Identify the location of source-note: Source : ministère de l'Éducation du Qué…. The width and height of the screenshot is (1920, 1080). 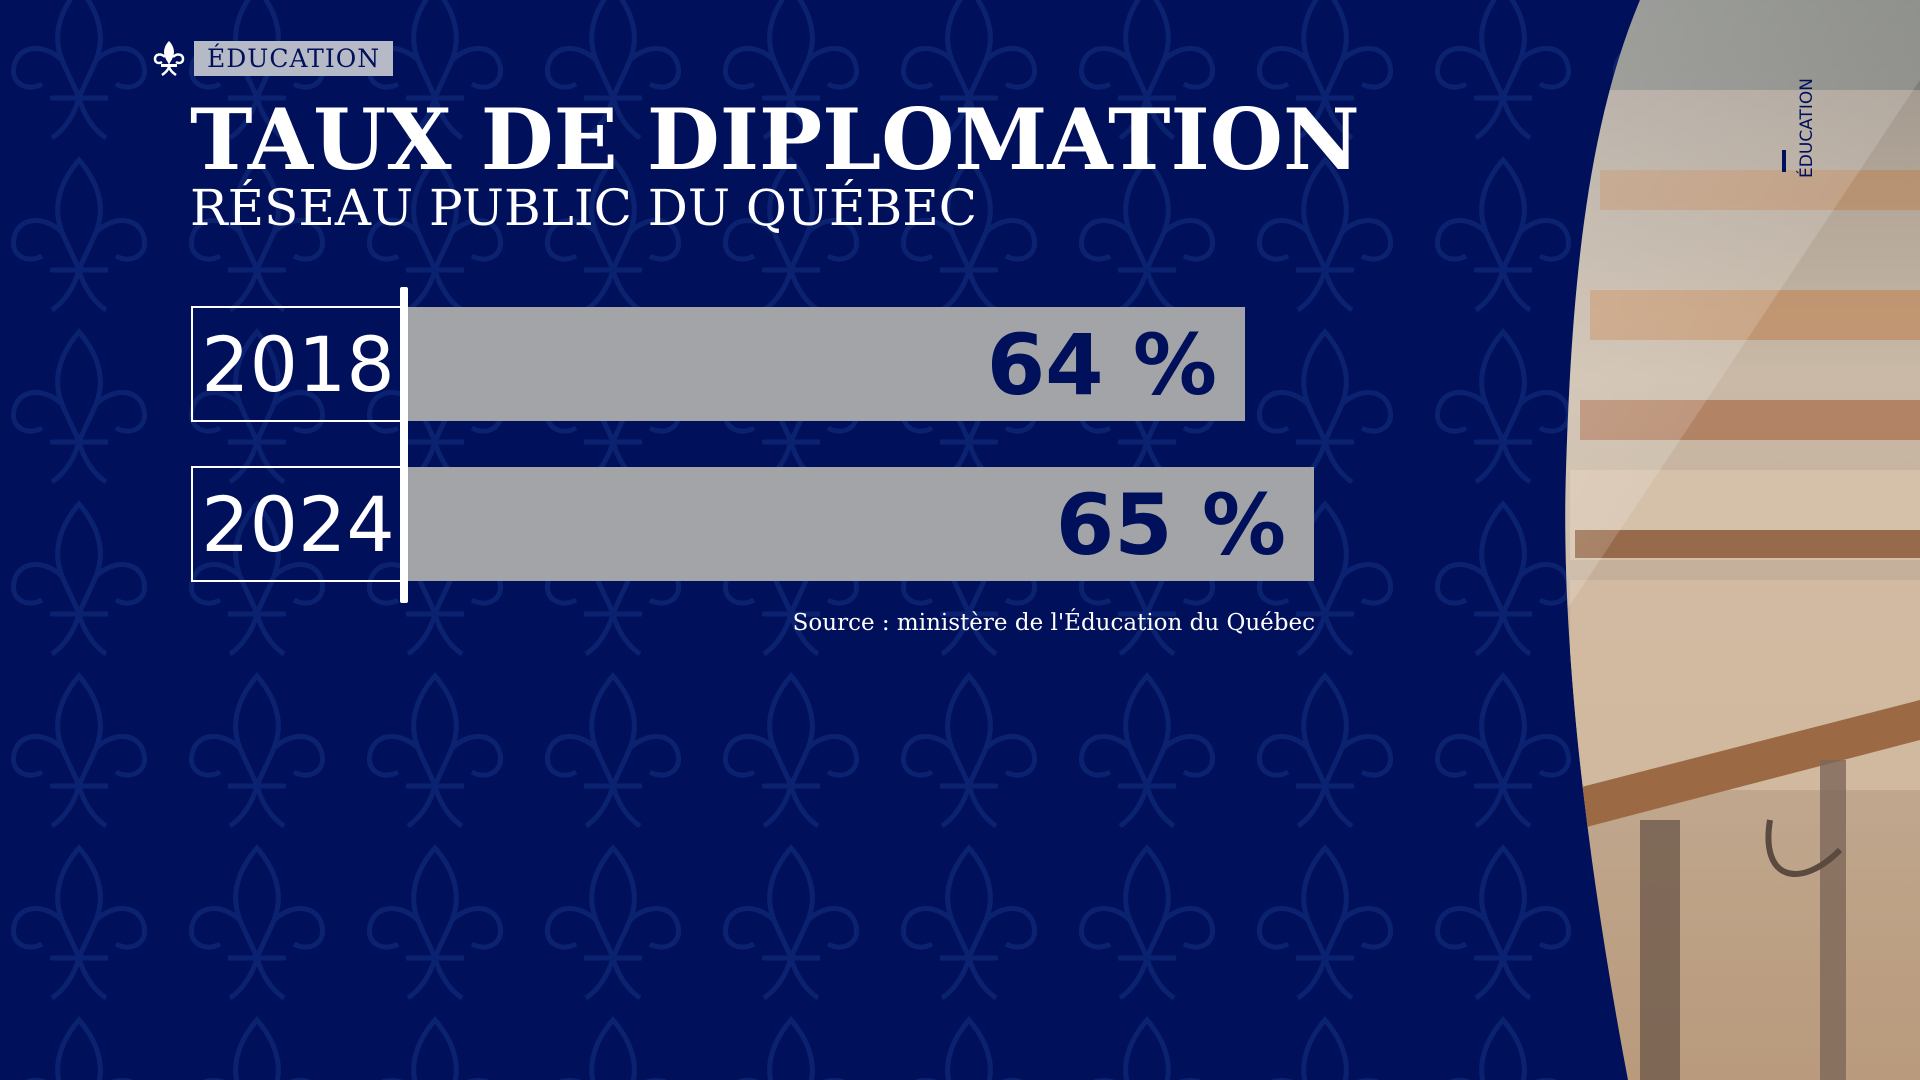
(1053, 623).